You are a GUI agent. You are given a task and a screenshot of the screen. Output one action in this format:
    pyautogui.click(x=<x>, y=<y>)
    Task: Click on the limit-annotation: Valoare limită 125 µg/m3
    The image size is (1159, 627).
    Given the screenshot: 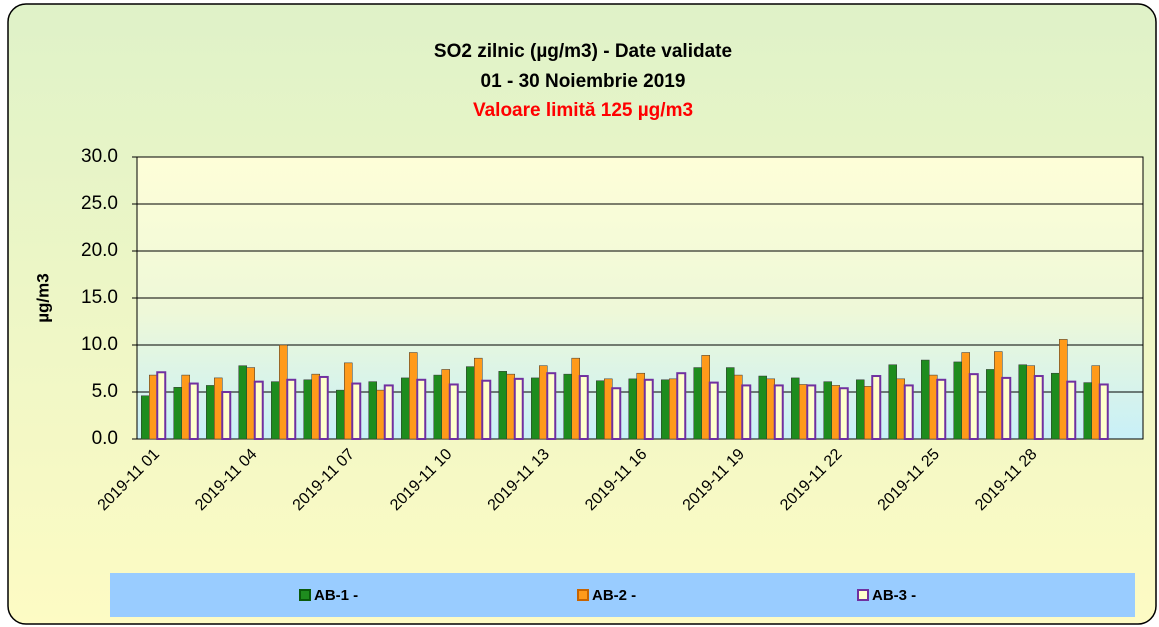 What is the action you would take?
    pyautogui.click(x=583, y=110)
    